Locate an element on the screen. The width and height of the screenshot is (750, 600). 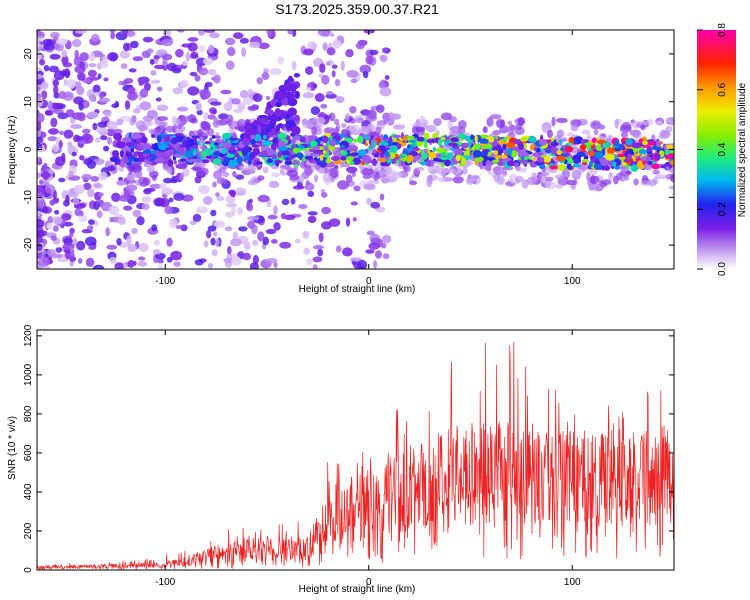
colorbar-tick-label: 0.4 is located at coordinates (722, 149).